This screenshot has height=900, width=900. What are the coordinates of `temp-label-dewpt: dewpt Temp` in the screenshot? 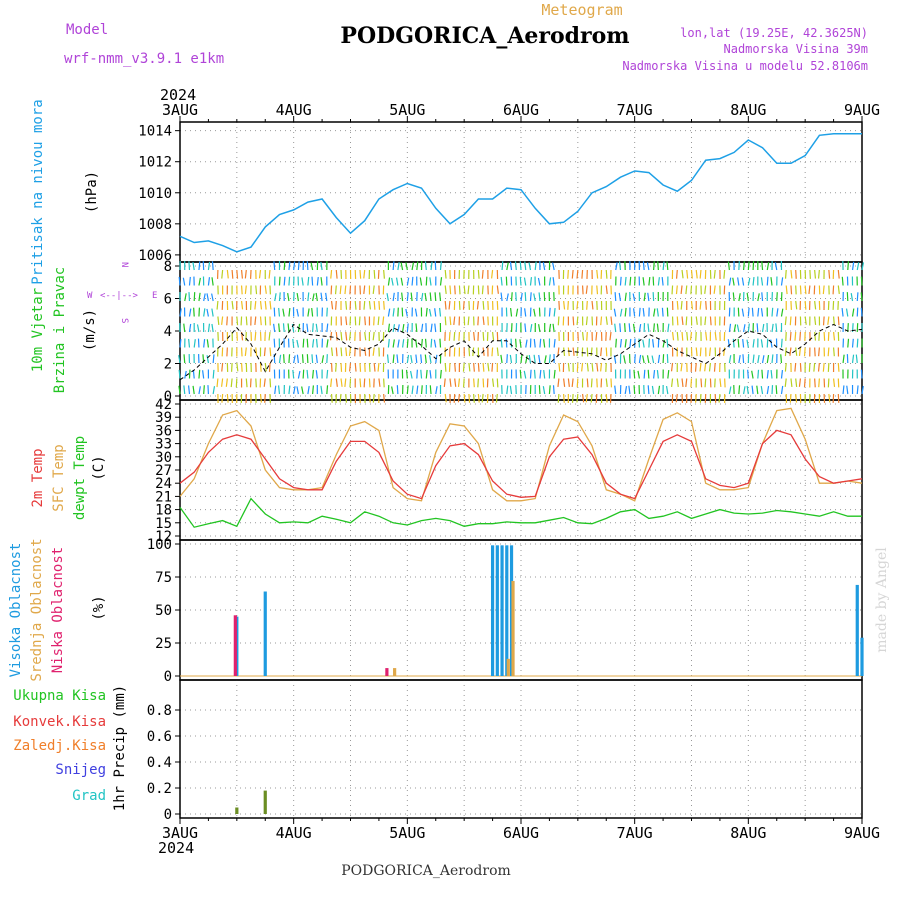 It's located at (80, 478).